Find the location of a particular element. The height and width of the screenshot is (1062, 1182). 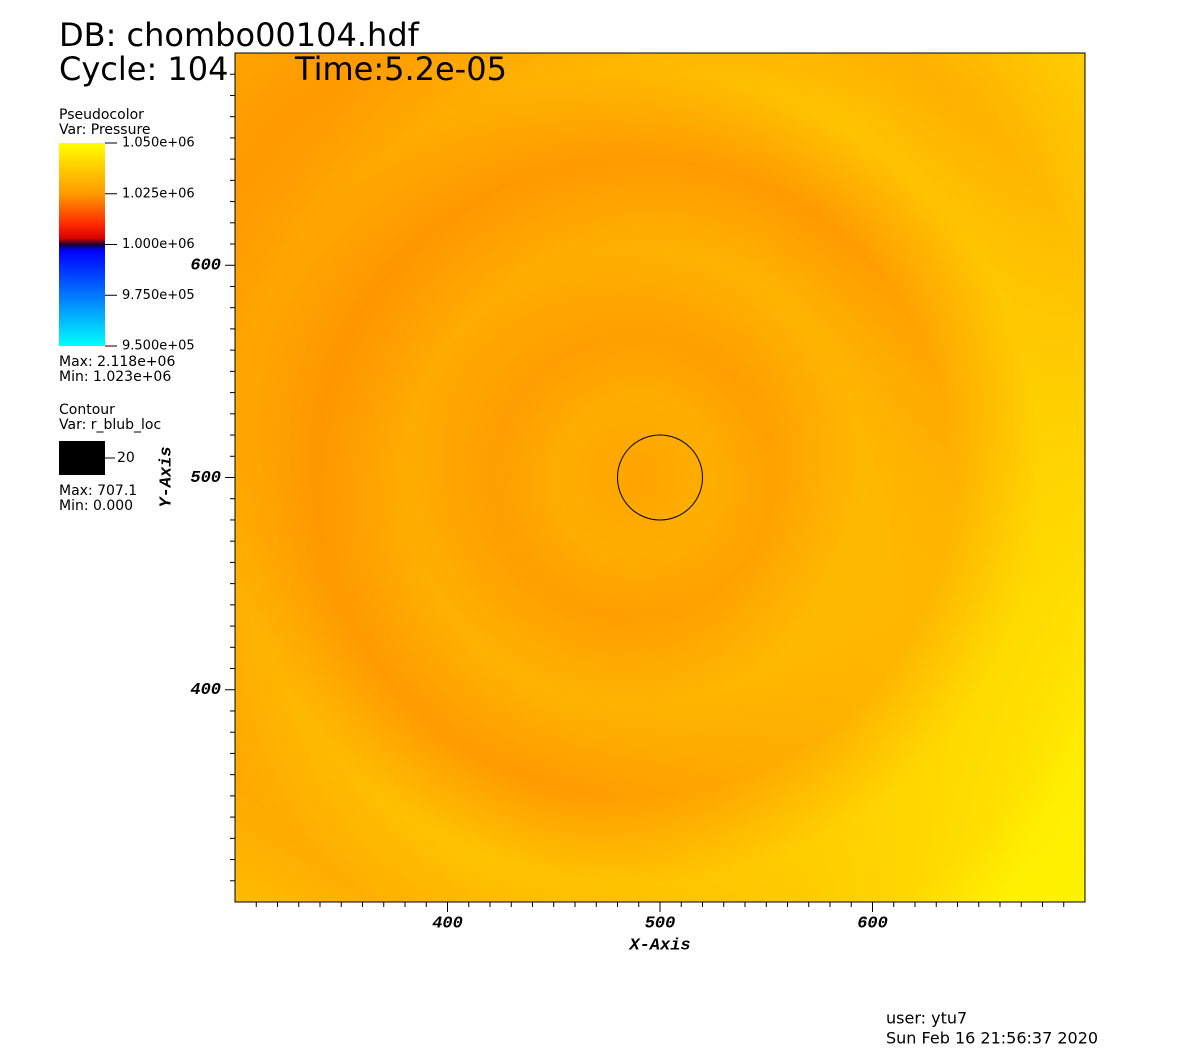

legend-title: Pseudocolor is located at coordinates (101, 115).